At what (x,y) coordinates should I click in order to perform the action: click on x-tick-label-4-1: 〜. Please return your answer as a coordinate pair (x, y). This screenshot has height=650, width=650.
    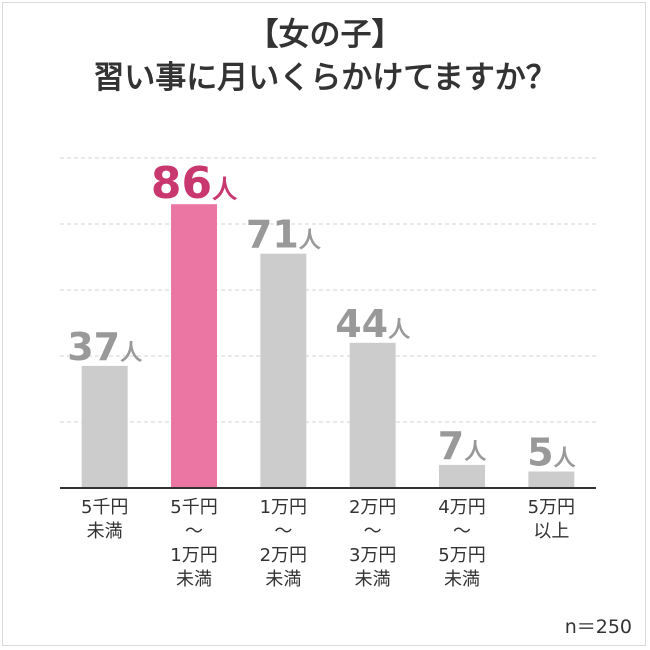
    Looking at the image, I should click on (462, 531).